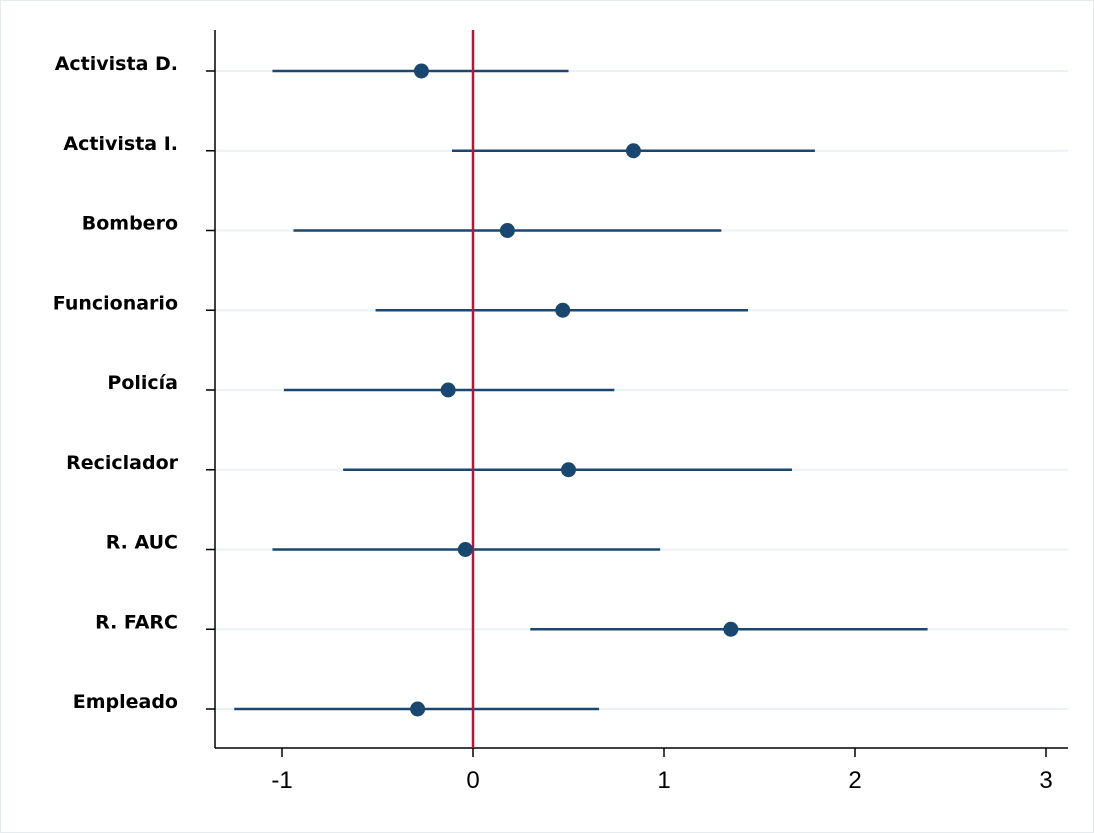  Describe the element at coordinates (663, 780) in the screenshot. I see `x-tick-label: 1` at that location.